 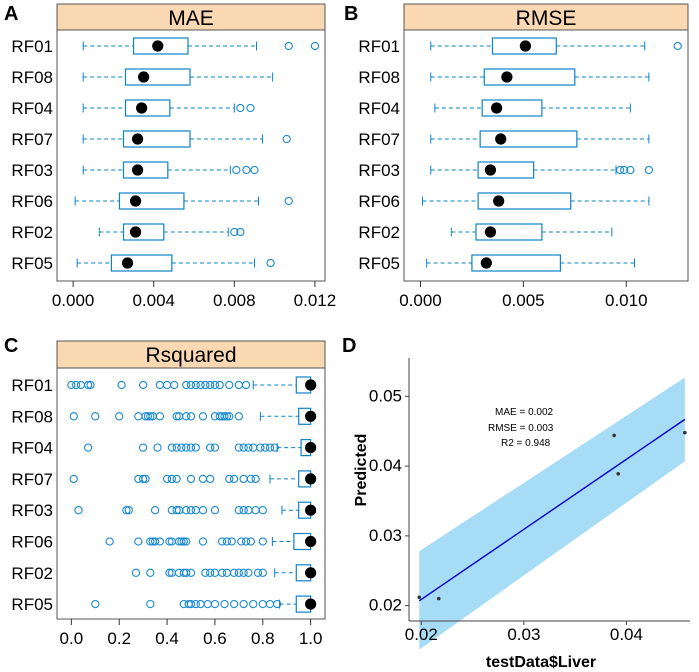 I want to click on box-rf05, so click(x=141, y=263).